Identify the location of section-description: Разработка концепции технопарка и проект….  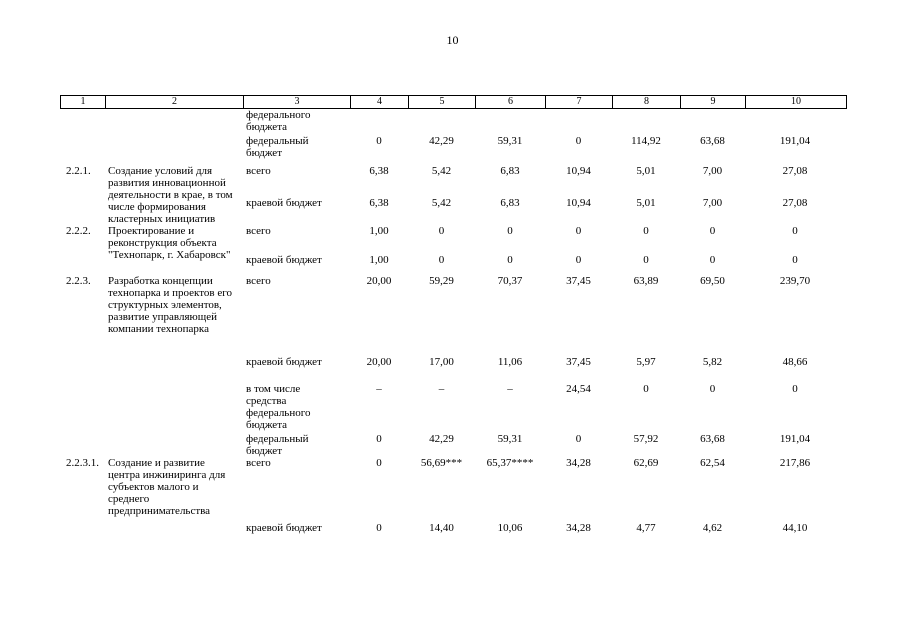
(170, 305).